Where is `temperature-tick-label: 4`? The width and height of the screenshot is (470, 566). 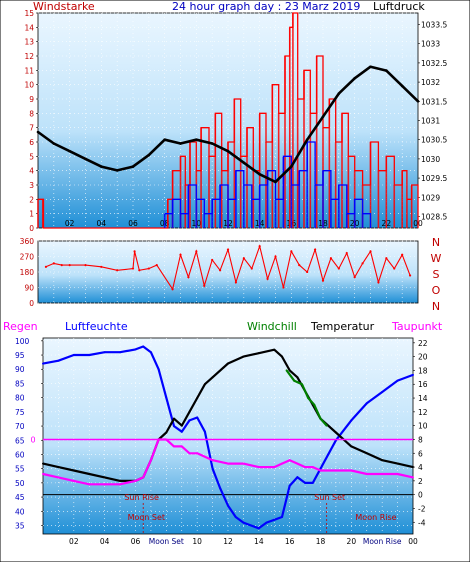 temperature-tick-label: 4 is located at coordinates (420, 467).